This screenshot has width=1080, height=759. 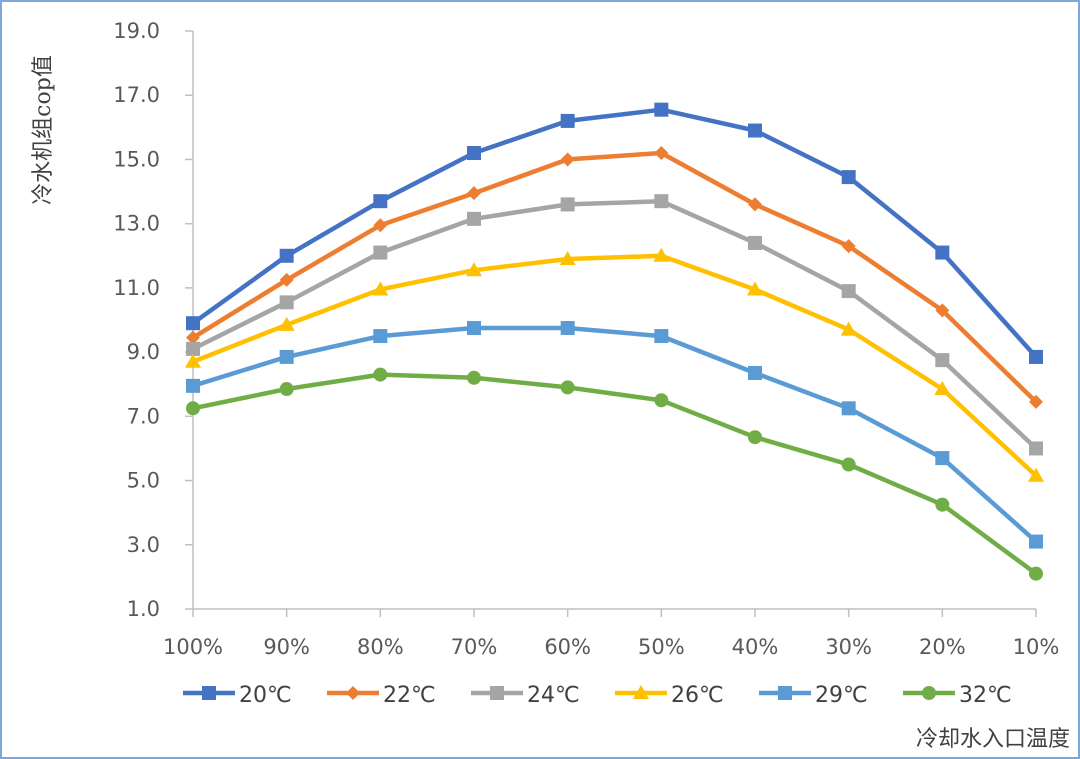 I want to click on y-tick-label: 15.0, so click(x=136, y=159).